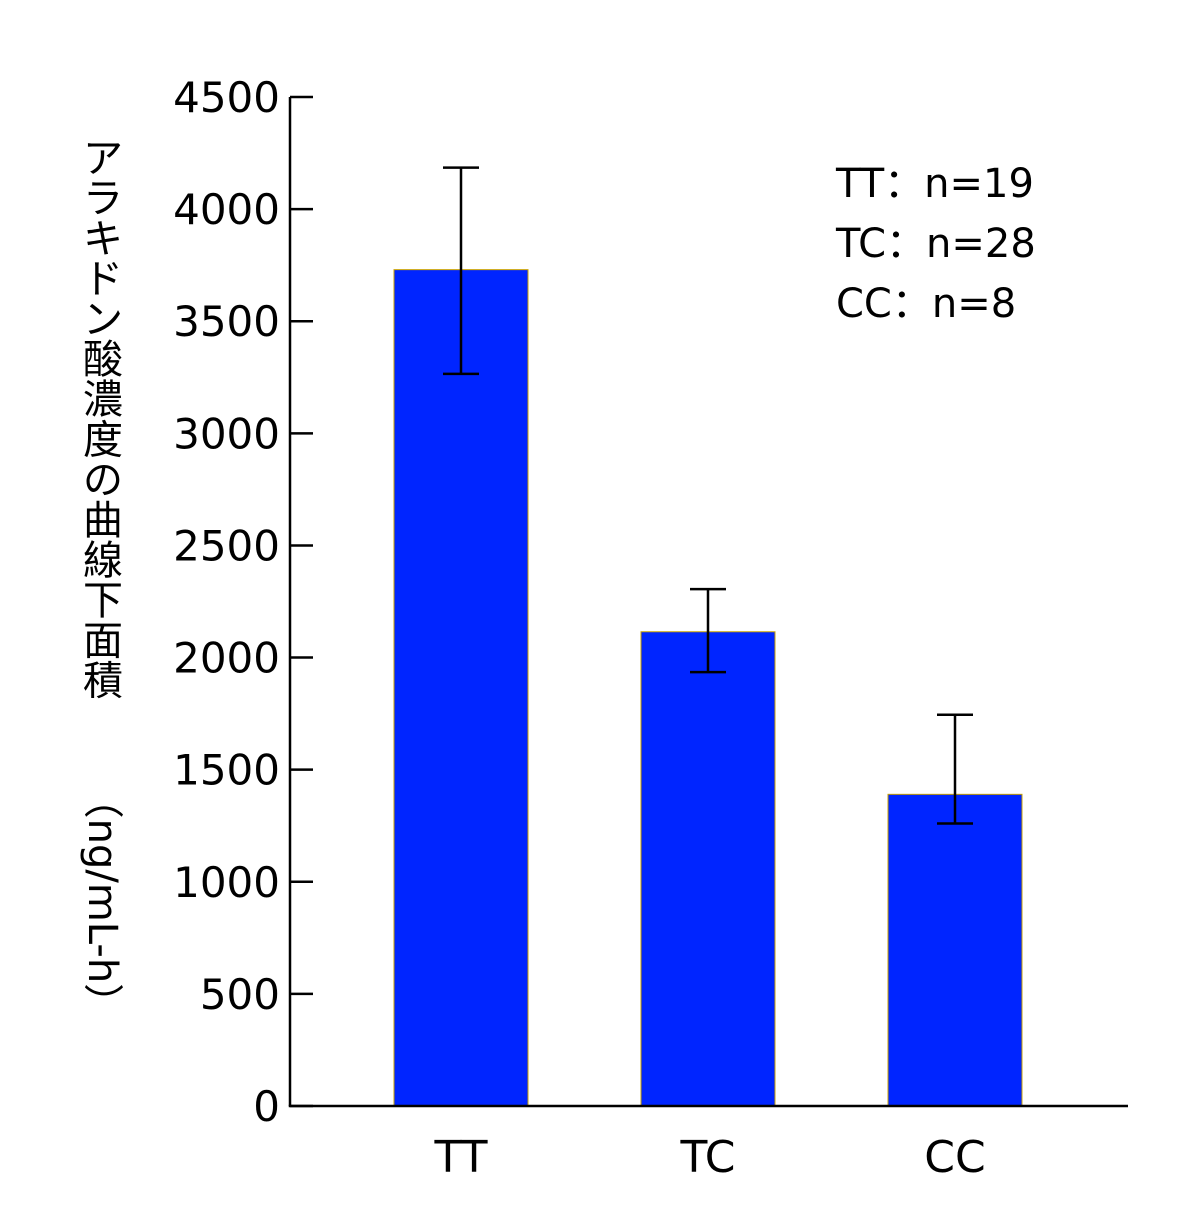 The height and width of the screenshot is (1230, 1200). What do you see at coordinates (954, 1157) in the screenshot?
I see `x-tick-label-cc: CC` at bounding box center [954, 1157].